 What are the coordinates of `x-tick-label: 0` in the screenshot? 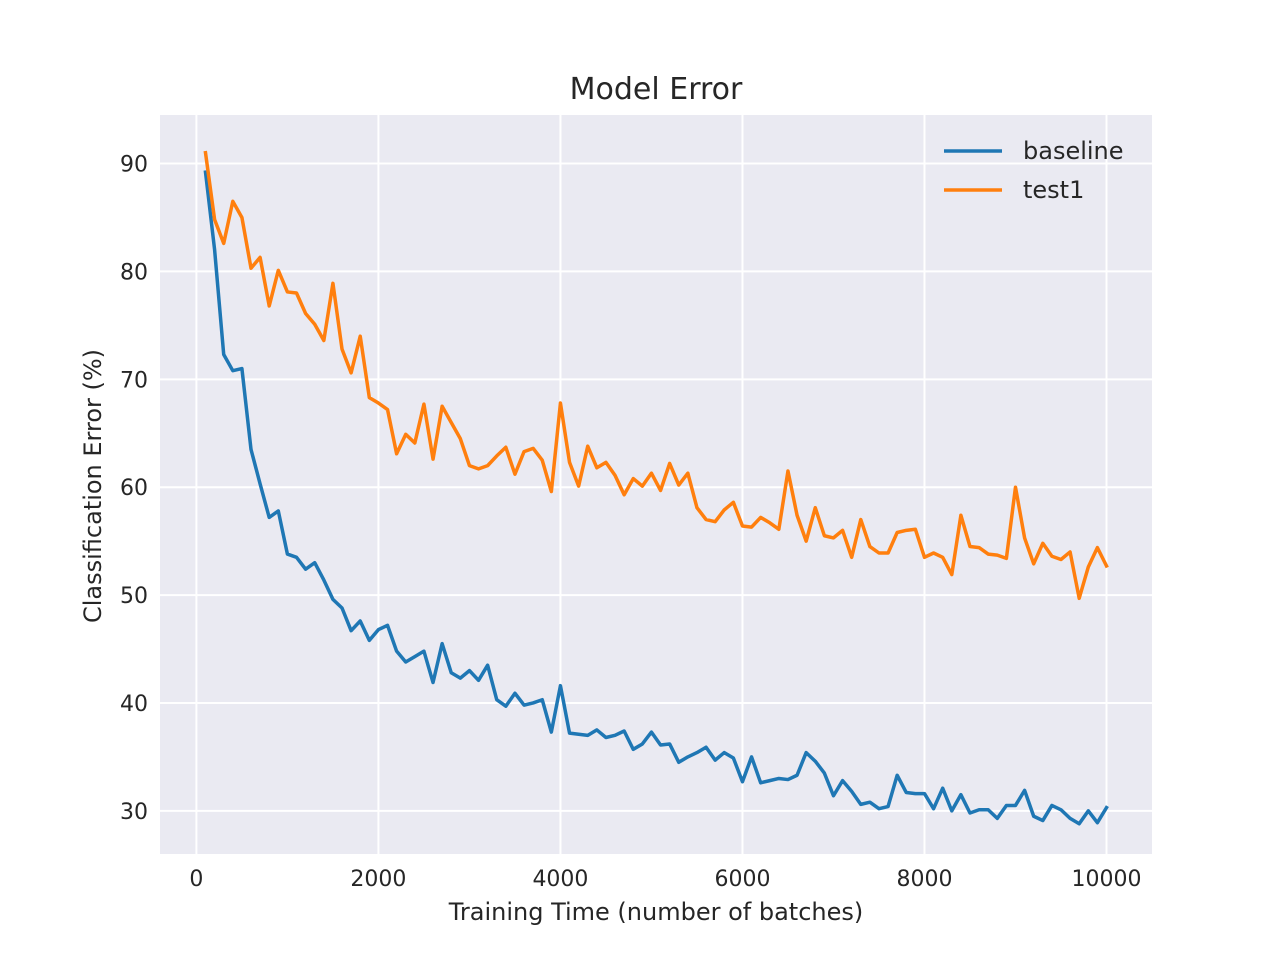 It's located at (196, 879).